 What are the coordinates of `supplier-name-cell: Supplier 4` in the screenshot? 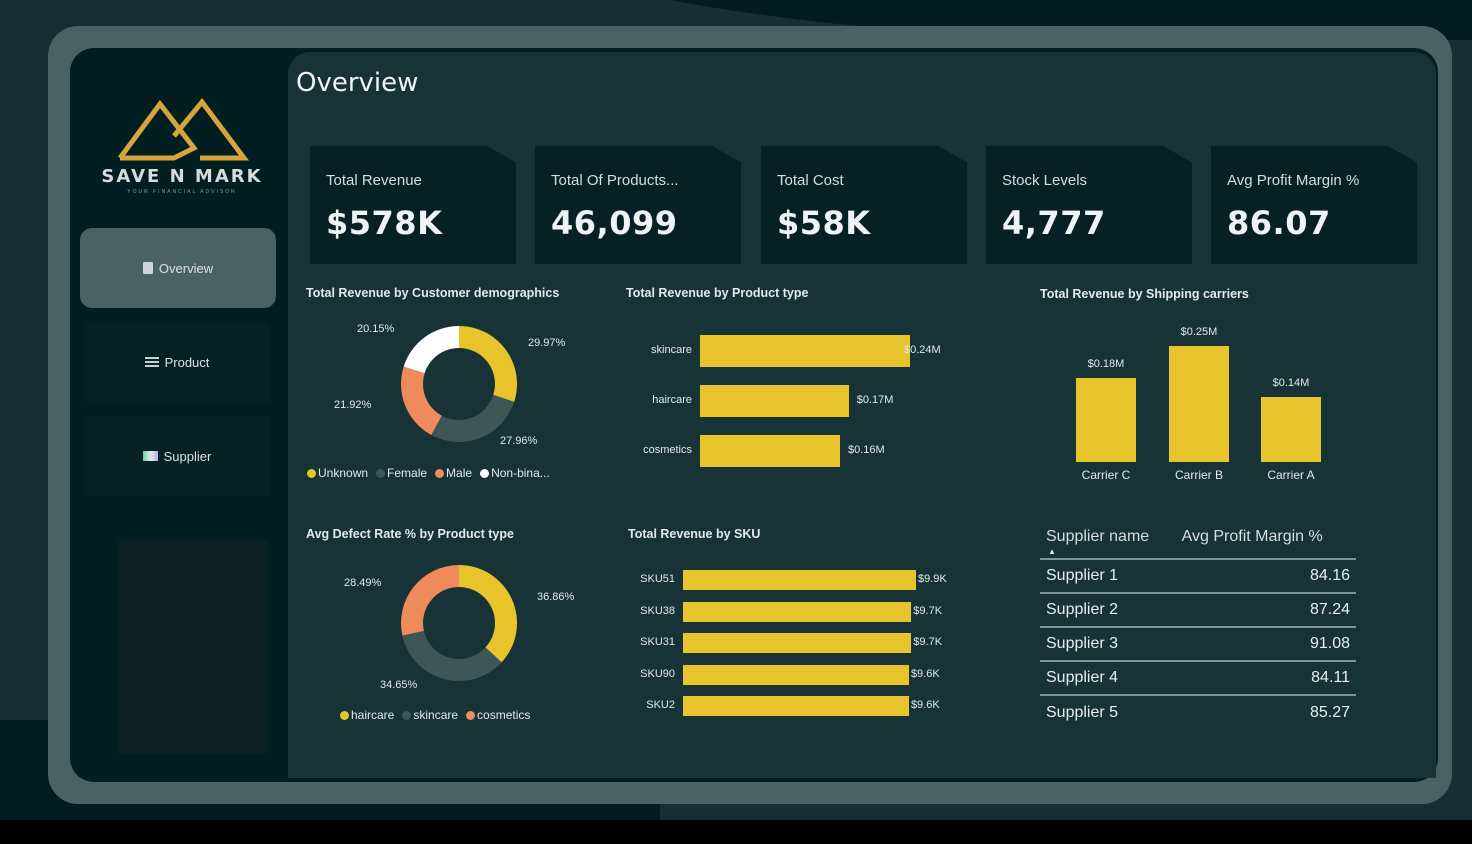 It's located at (1108, 677).